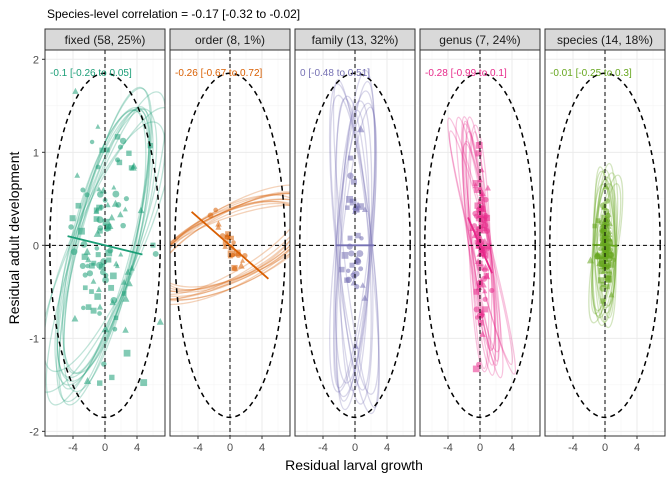  What do you see at coordinates (354, 465) in the screenshot?
I see `x-axis-title: Residual larval growth` at bounding box center [354, 465].